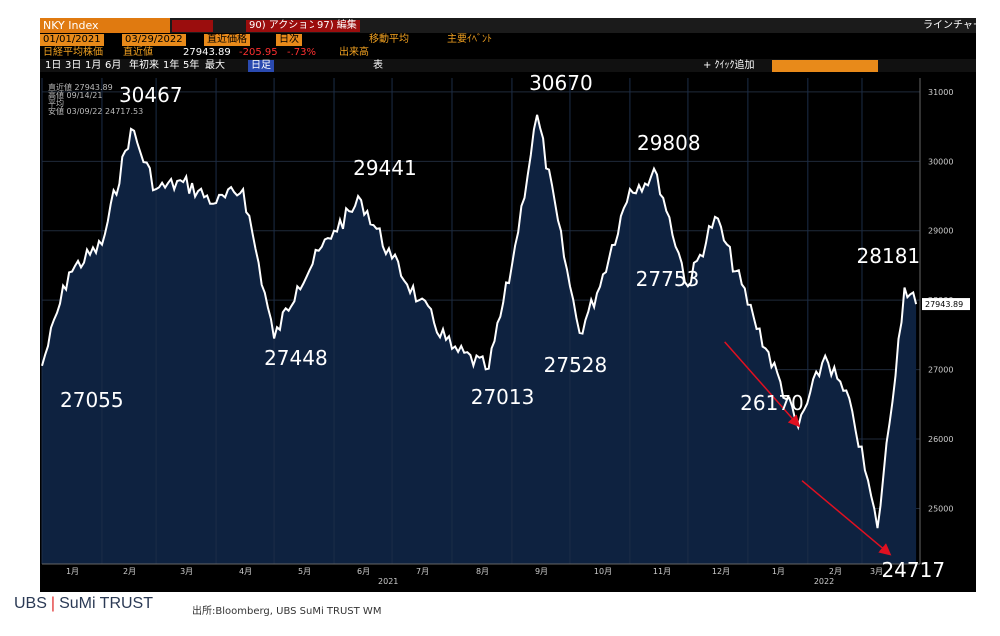  What do you see at coordinates (508, 25) in the screenshot?
I see `title-bar: NKY Index 90) アクション 97) 編集 ラインチャート` at bounding box center [508, 25].